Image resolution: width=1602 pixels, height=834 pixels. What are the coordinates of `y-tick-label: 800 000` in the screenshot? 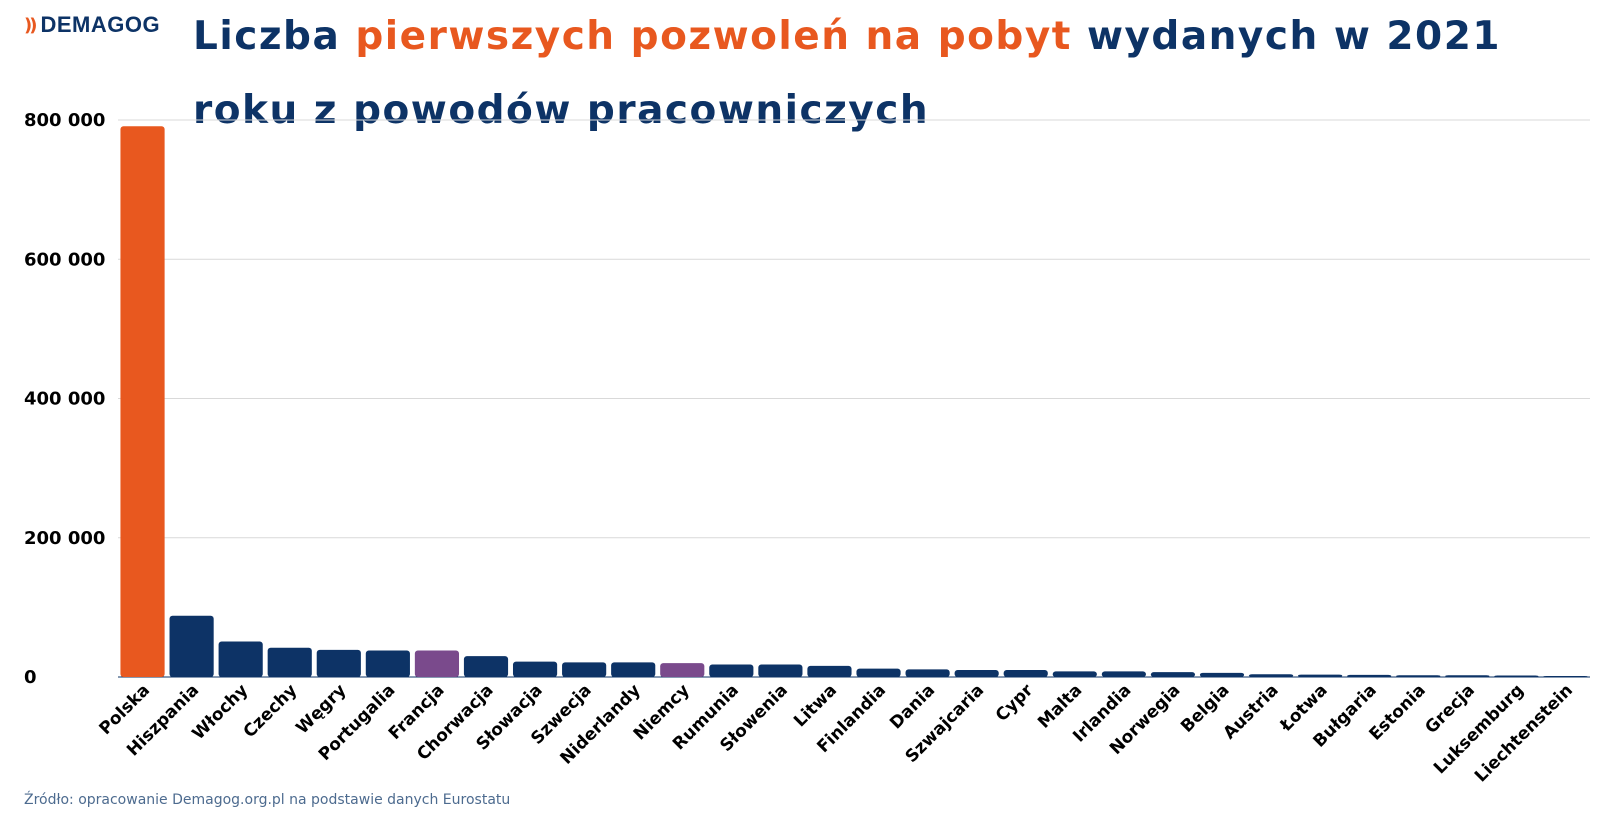 It's located at (64, 120).